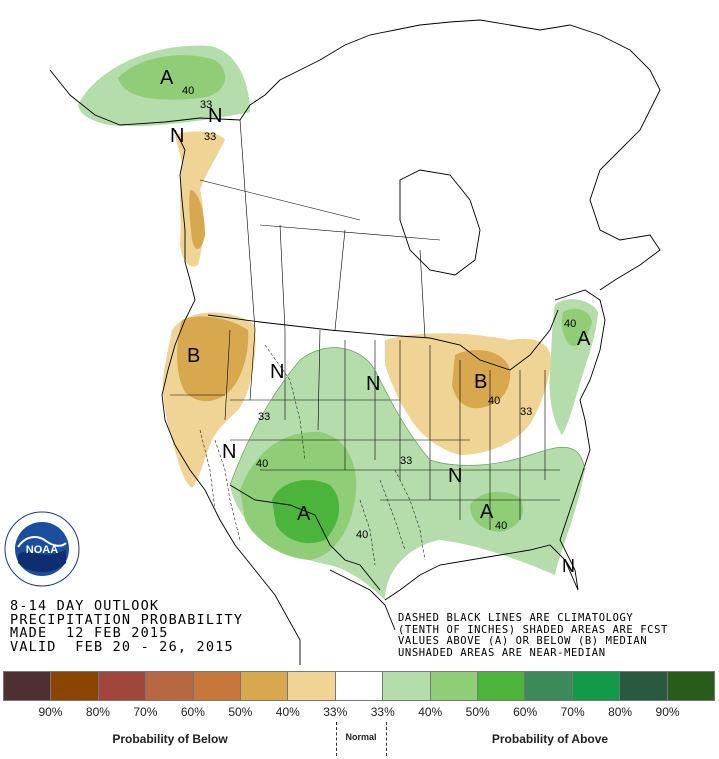  I want to click on legend-normal-title: Normal, so click(361, 737).